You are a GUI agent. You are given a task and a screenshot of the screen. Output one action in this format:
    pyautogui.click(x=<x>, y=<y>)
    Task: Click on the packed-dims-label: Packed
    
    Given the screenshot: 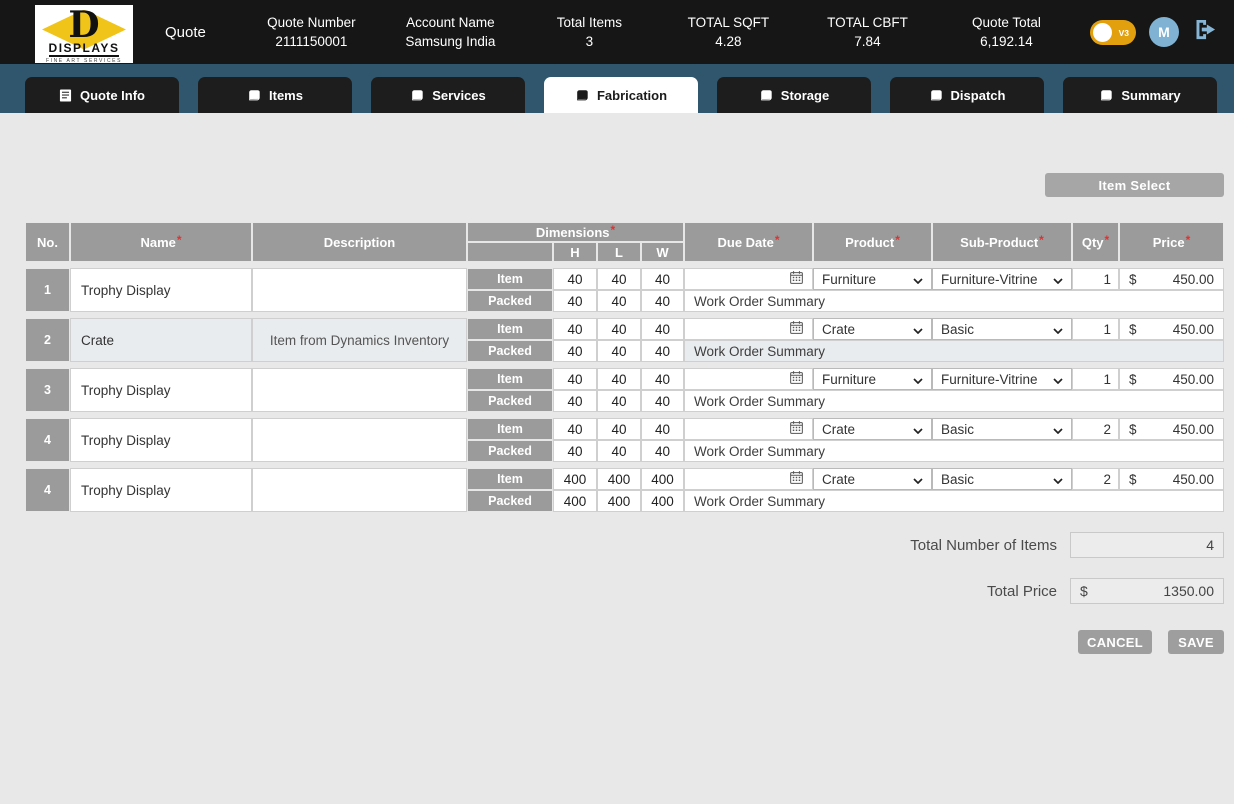 What is the action you would take?
    pyautogui.click(x=510, y=301)
    